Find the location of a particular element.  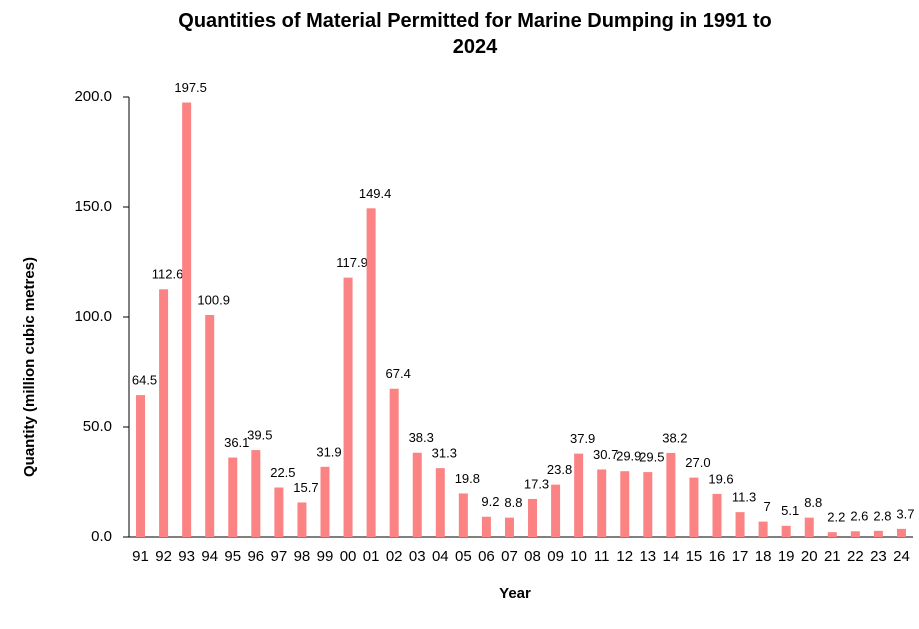

x-tick-label: 95 is located at coordinates (232, 556).